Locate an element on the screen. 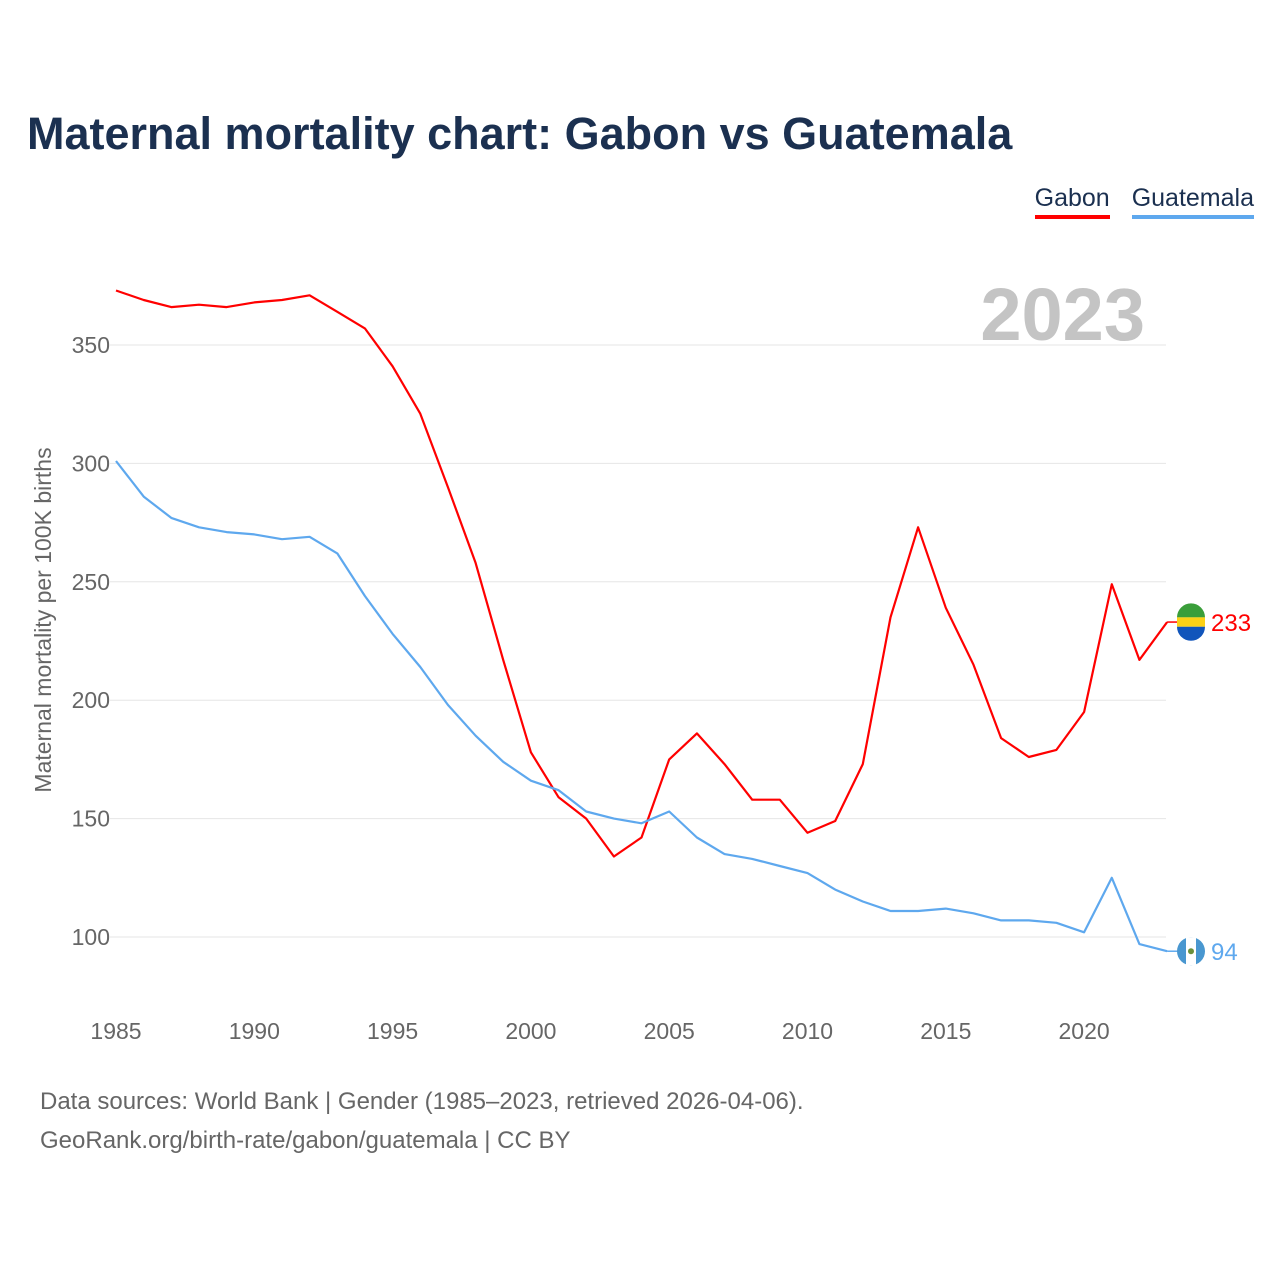 This screenshot has width=1280, height=1280. x-tick-label: 2015 is located at coordinates (945, 1031).